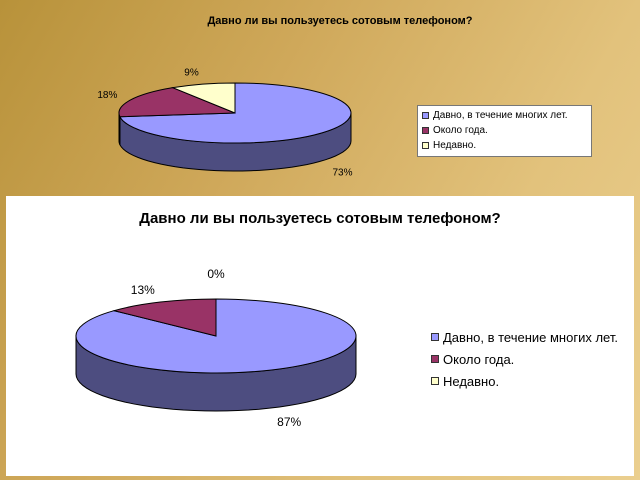 This screenshot has height=480, width=640. I want to click on pie-chart: 87% 13% 0%, so click(216, 348).